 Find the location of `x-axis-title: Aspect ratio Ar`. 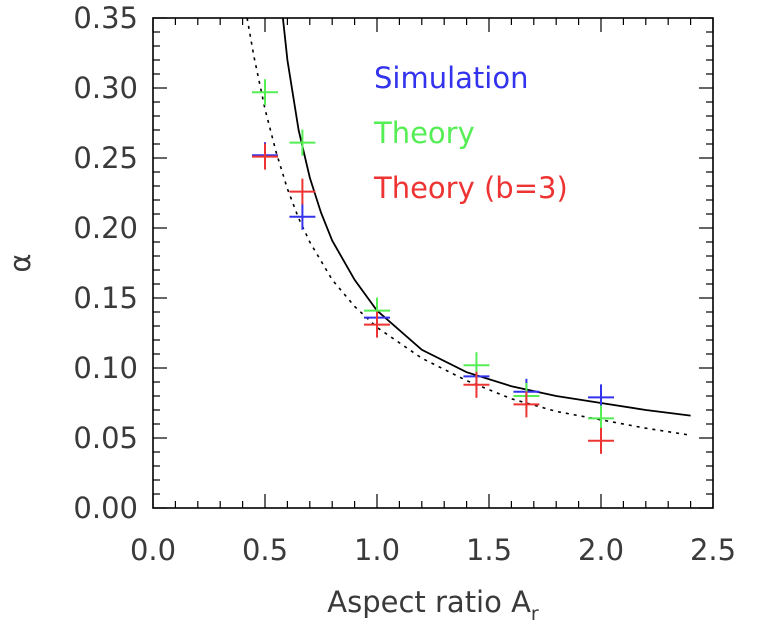

x-axis-title: Aspect ratio Ar is located at coordinates (433, 605).